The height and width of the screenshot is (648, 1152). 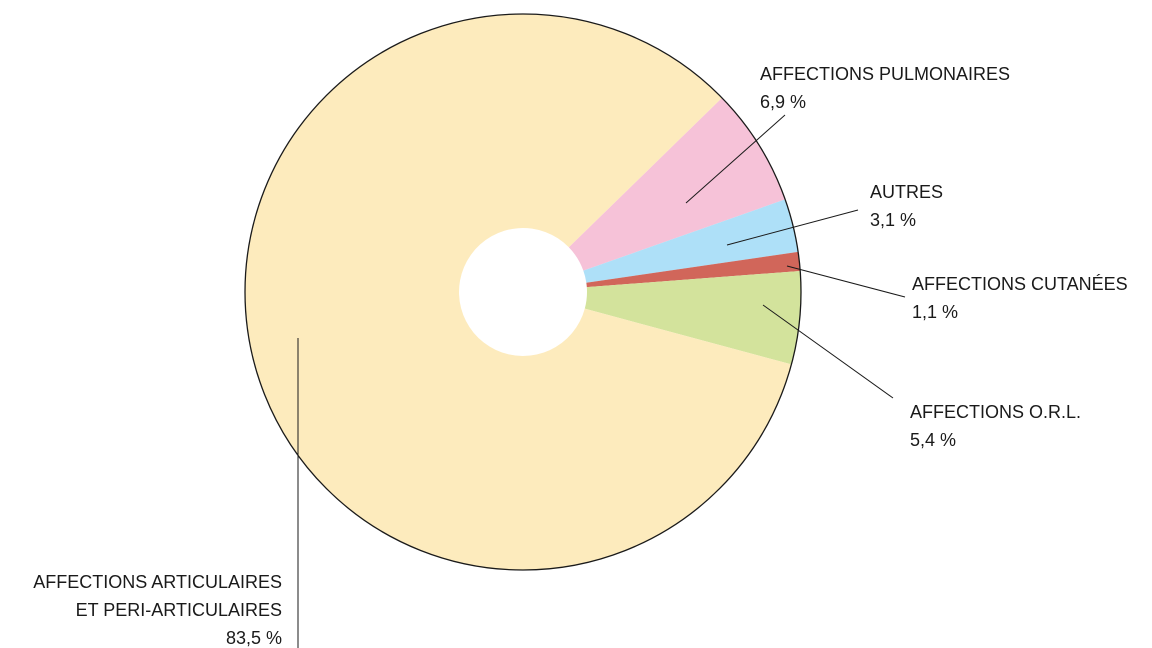 I want to click on slice-label: AFFECTIONS CUTANÉES, so click(x=1020, y=284).